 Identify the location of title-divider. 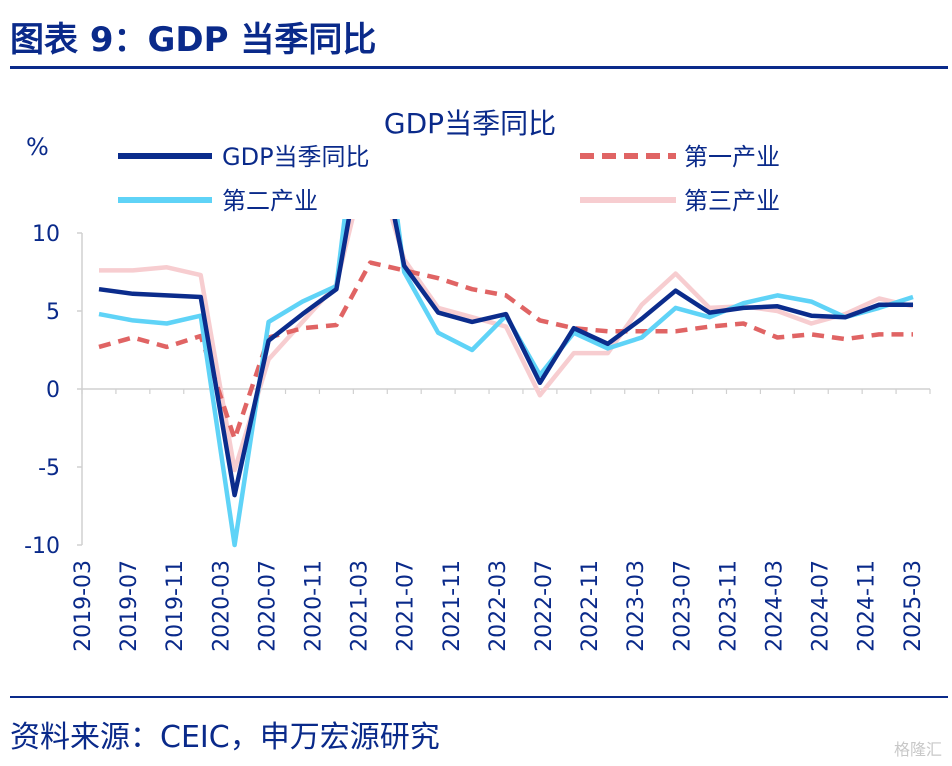
(479, 67).